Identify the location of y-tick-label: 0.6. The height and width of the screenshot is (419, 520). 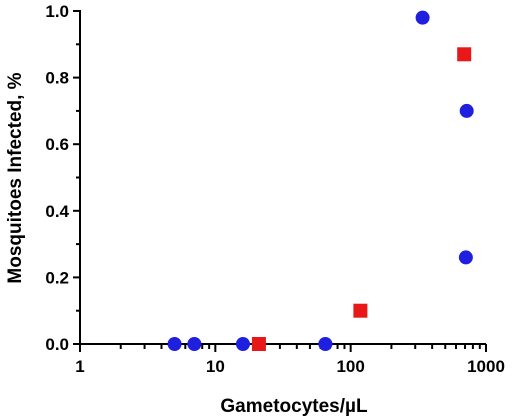
(57, 144).